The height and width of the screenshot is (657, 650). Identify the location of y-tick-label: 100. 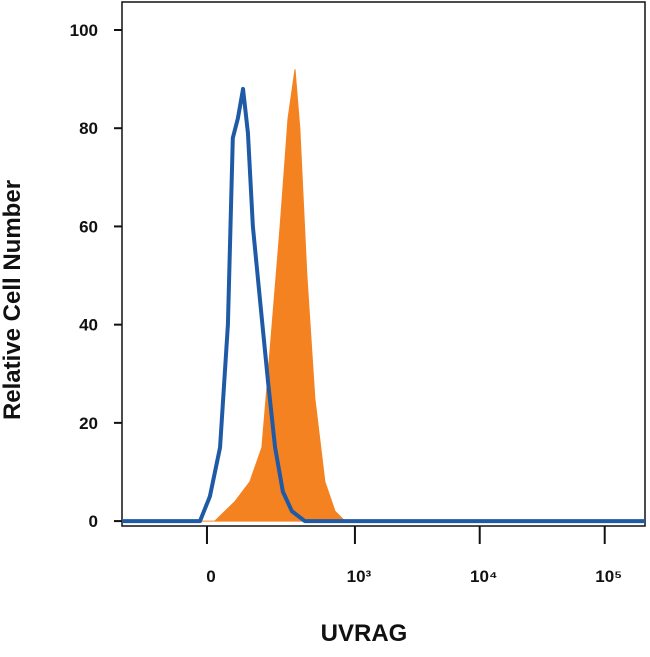
(84, 30).